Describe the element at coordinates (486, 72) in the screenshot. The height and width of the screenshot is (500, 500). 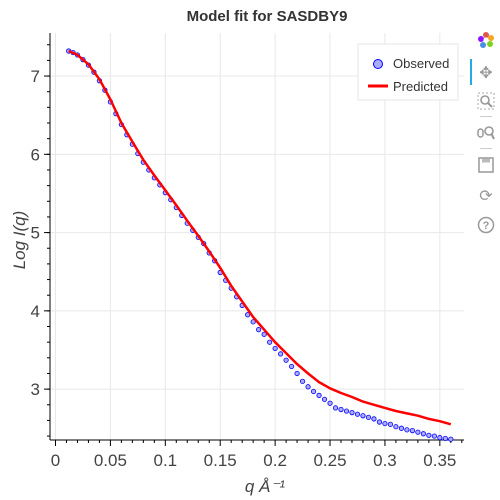
I see `pan-icon: ✥` at that location.